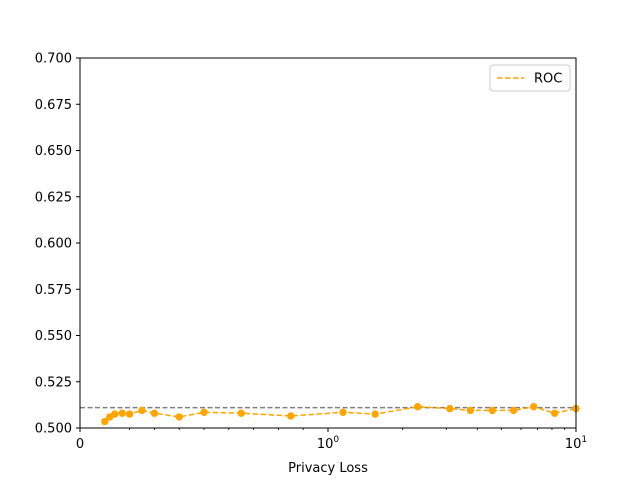 The width and height of the screenshot is (640, 480). I want to click on y-tick-label: 0.500, so click(53, 429).